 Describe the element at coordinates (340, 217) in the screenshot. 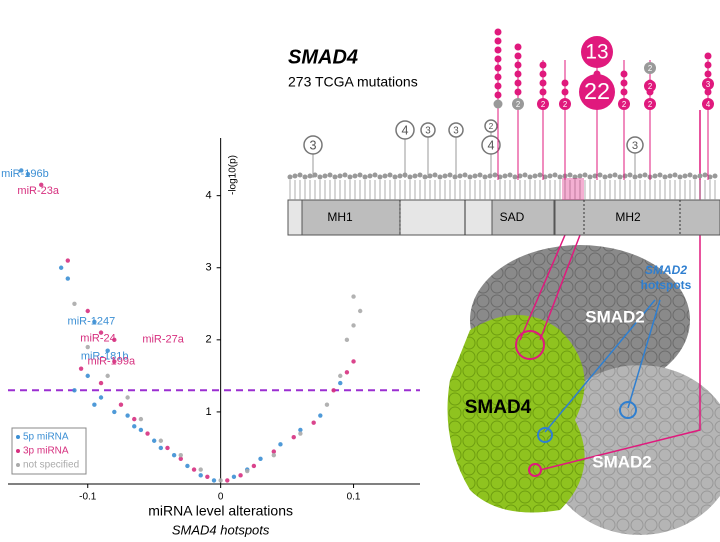

I see `domain-label: MH1` at that location.